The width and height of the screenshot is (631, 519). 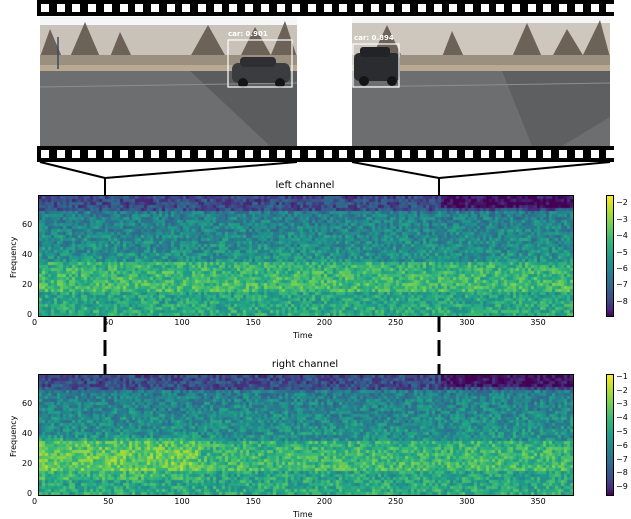 What do you see at coordinates (396, 501) in the screenshot?
I see `x-tick-label: 250` at bounding box center [396, 501].